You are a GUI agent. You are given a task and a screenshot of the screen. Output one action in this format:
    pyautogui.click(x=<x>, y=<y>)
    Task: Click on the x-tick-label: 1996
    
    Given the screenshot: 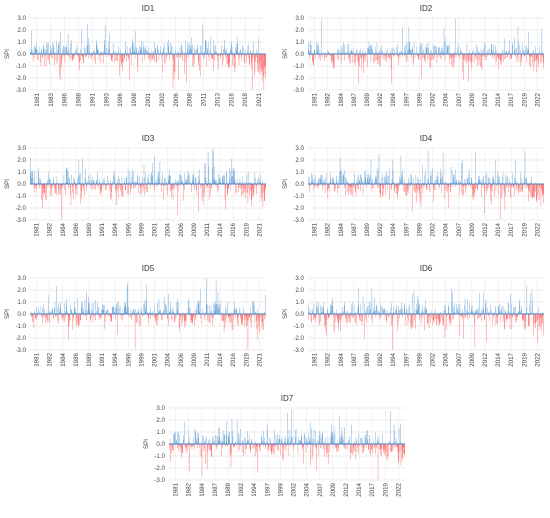 What is the action you would take?
    pyautogui.click(x=128, y=229)
    